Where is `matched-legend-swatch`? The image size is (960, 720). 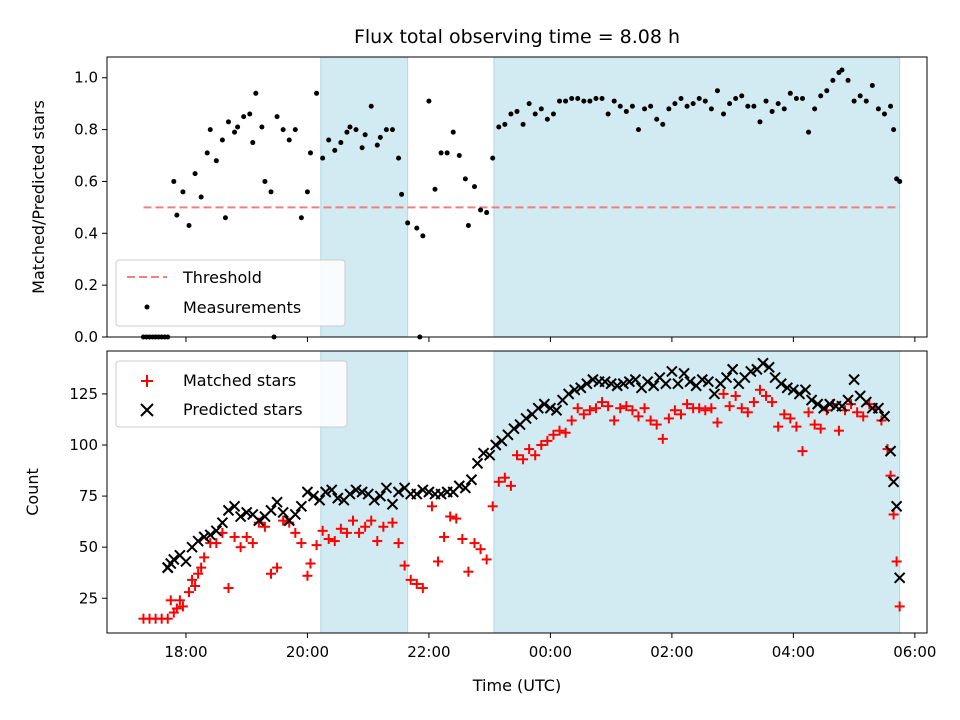
matched-legend-swatch is located at coordinates (147, 381).